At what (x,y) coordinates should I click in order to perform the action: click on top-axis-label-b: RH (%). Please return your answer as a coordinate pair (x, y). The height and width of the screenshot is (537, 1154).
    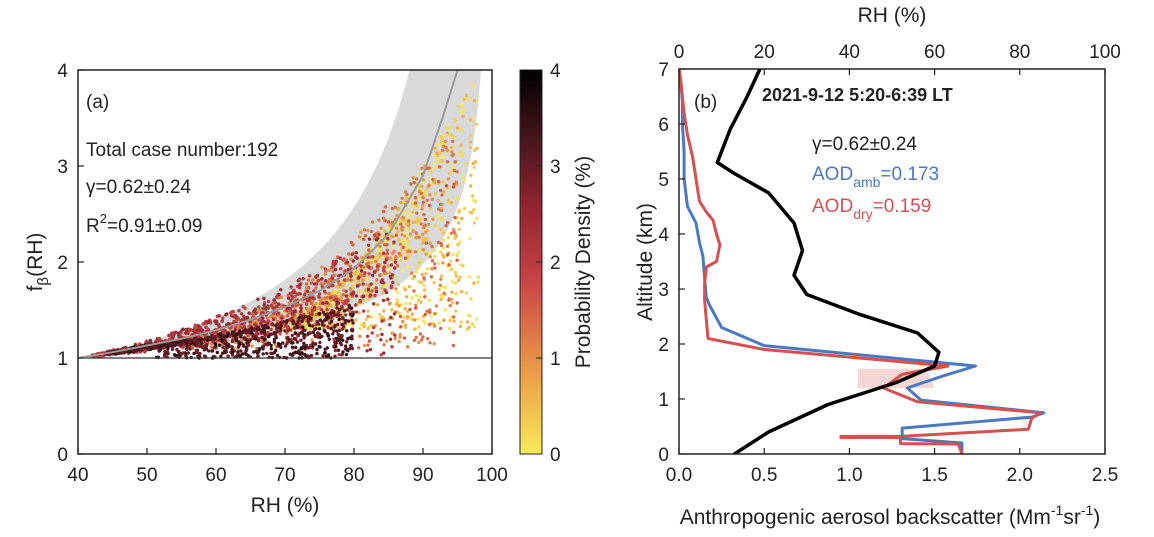
    Looking at the image, I should click on (892, 15).